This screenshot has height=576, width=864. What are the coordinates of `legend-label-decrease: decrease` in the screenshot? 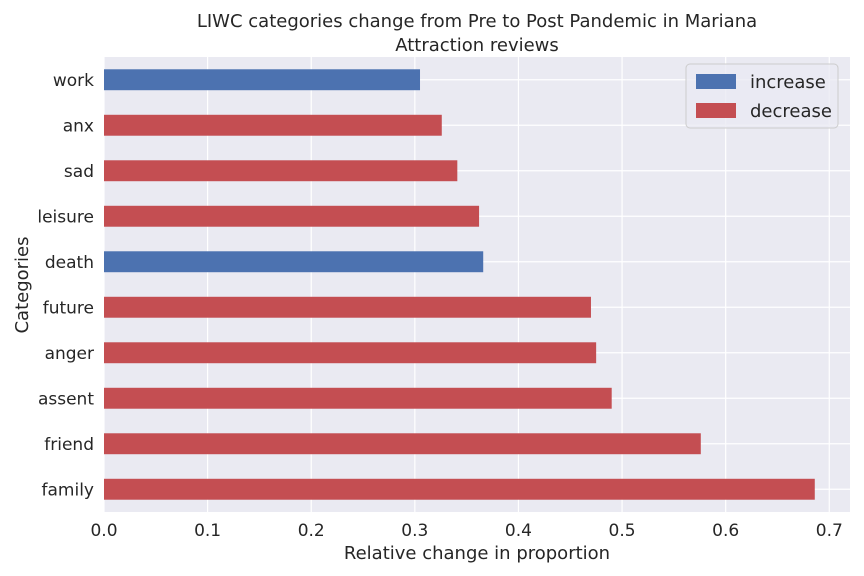 It's located at (791, 111).